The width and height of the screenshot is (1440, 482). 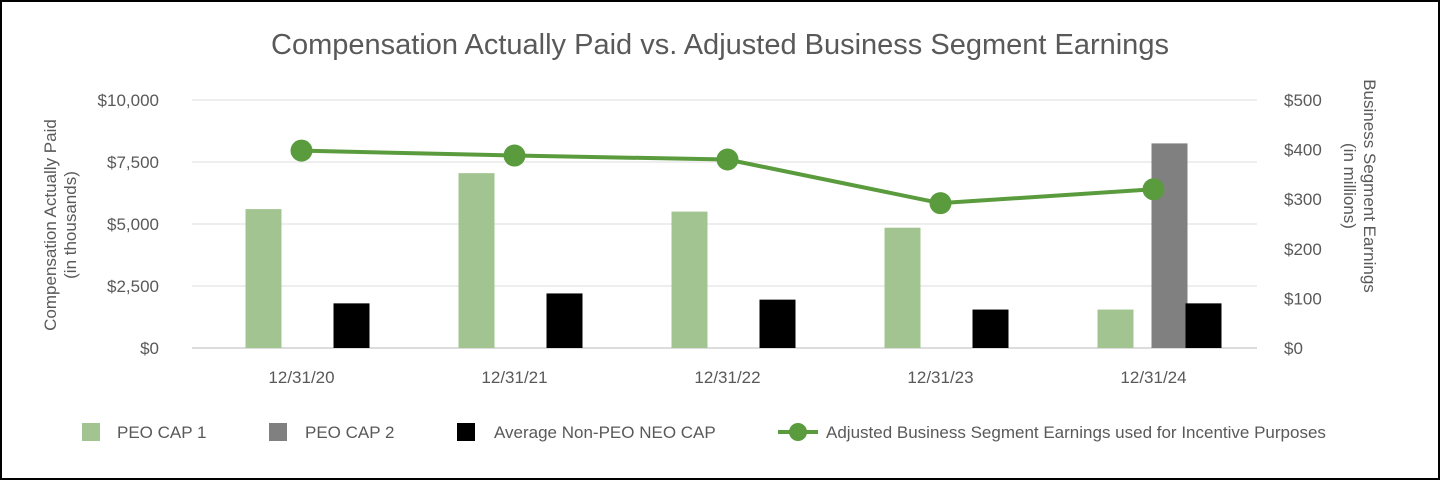 What do you see at coordinates (301, 377) in the screenshot?
I see `x-tick-label: 12/31/20` at bounding box center [301, 377].